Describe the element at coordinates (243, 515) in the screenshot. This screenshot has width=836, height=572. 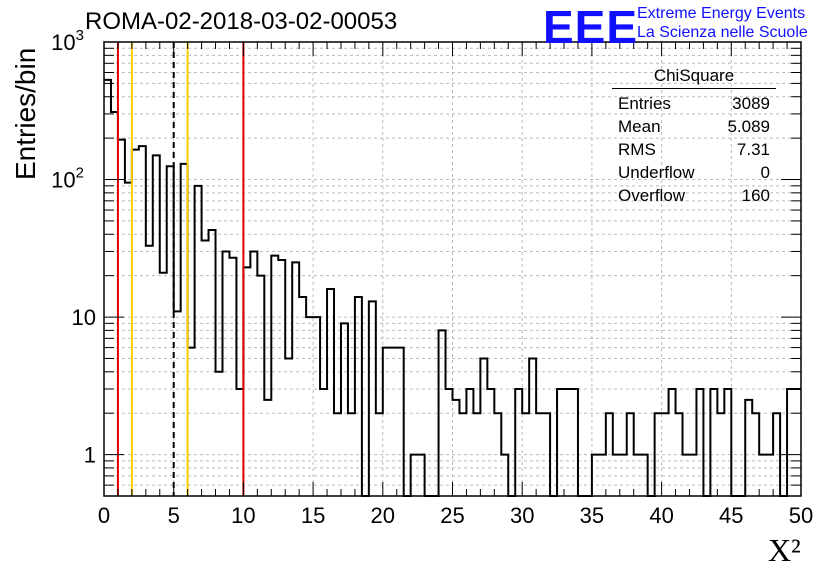
I see `x-tick-label: 10` at that location.